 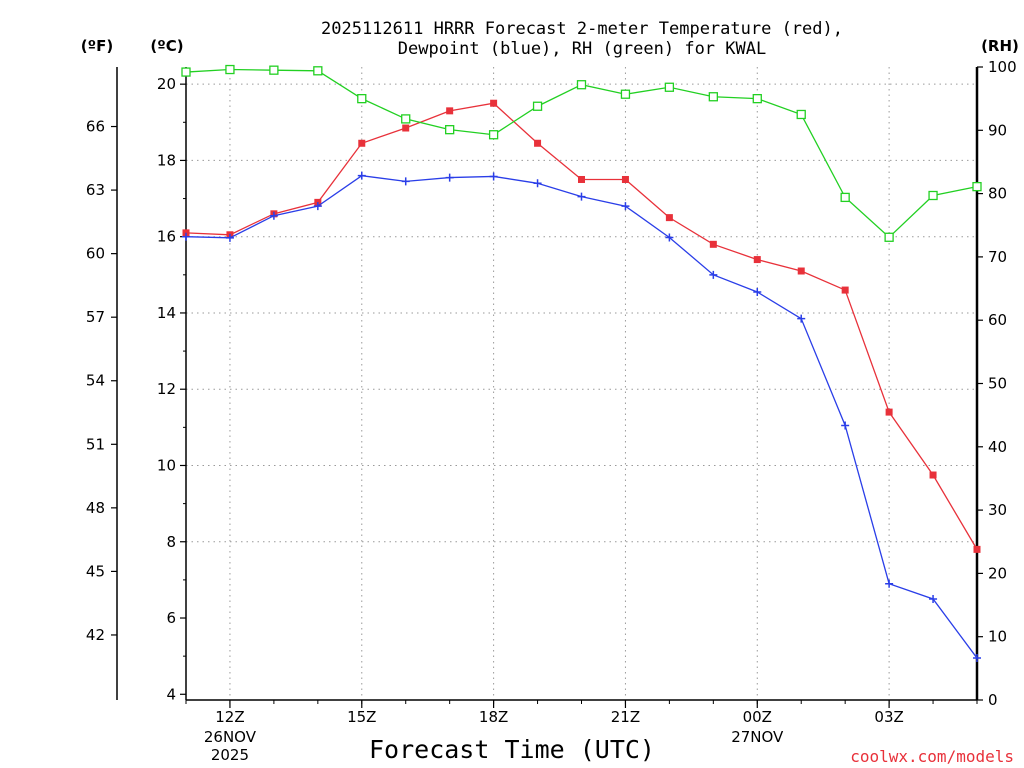 I want to click on celsius-tick-label: 6, so click(x=171, y=618).